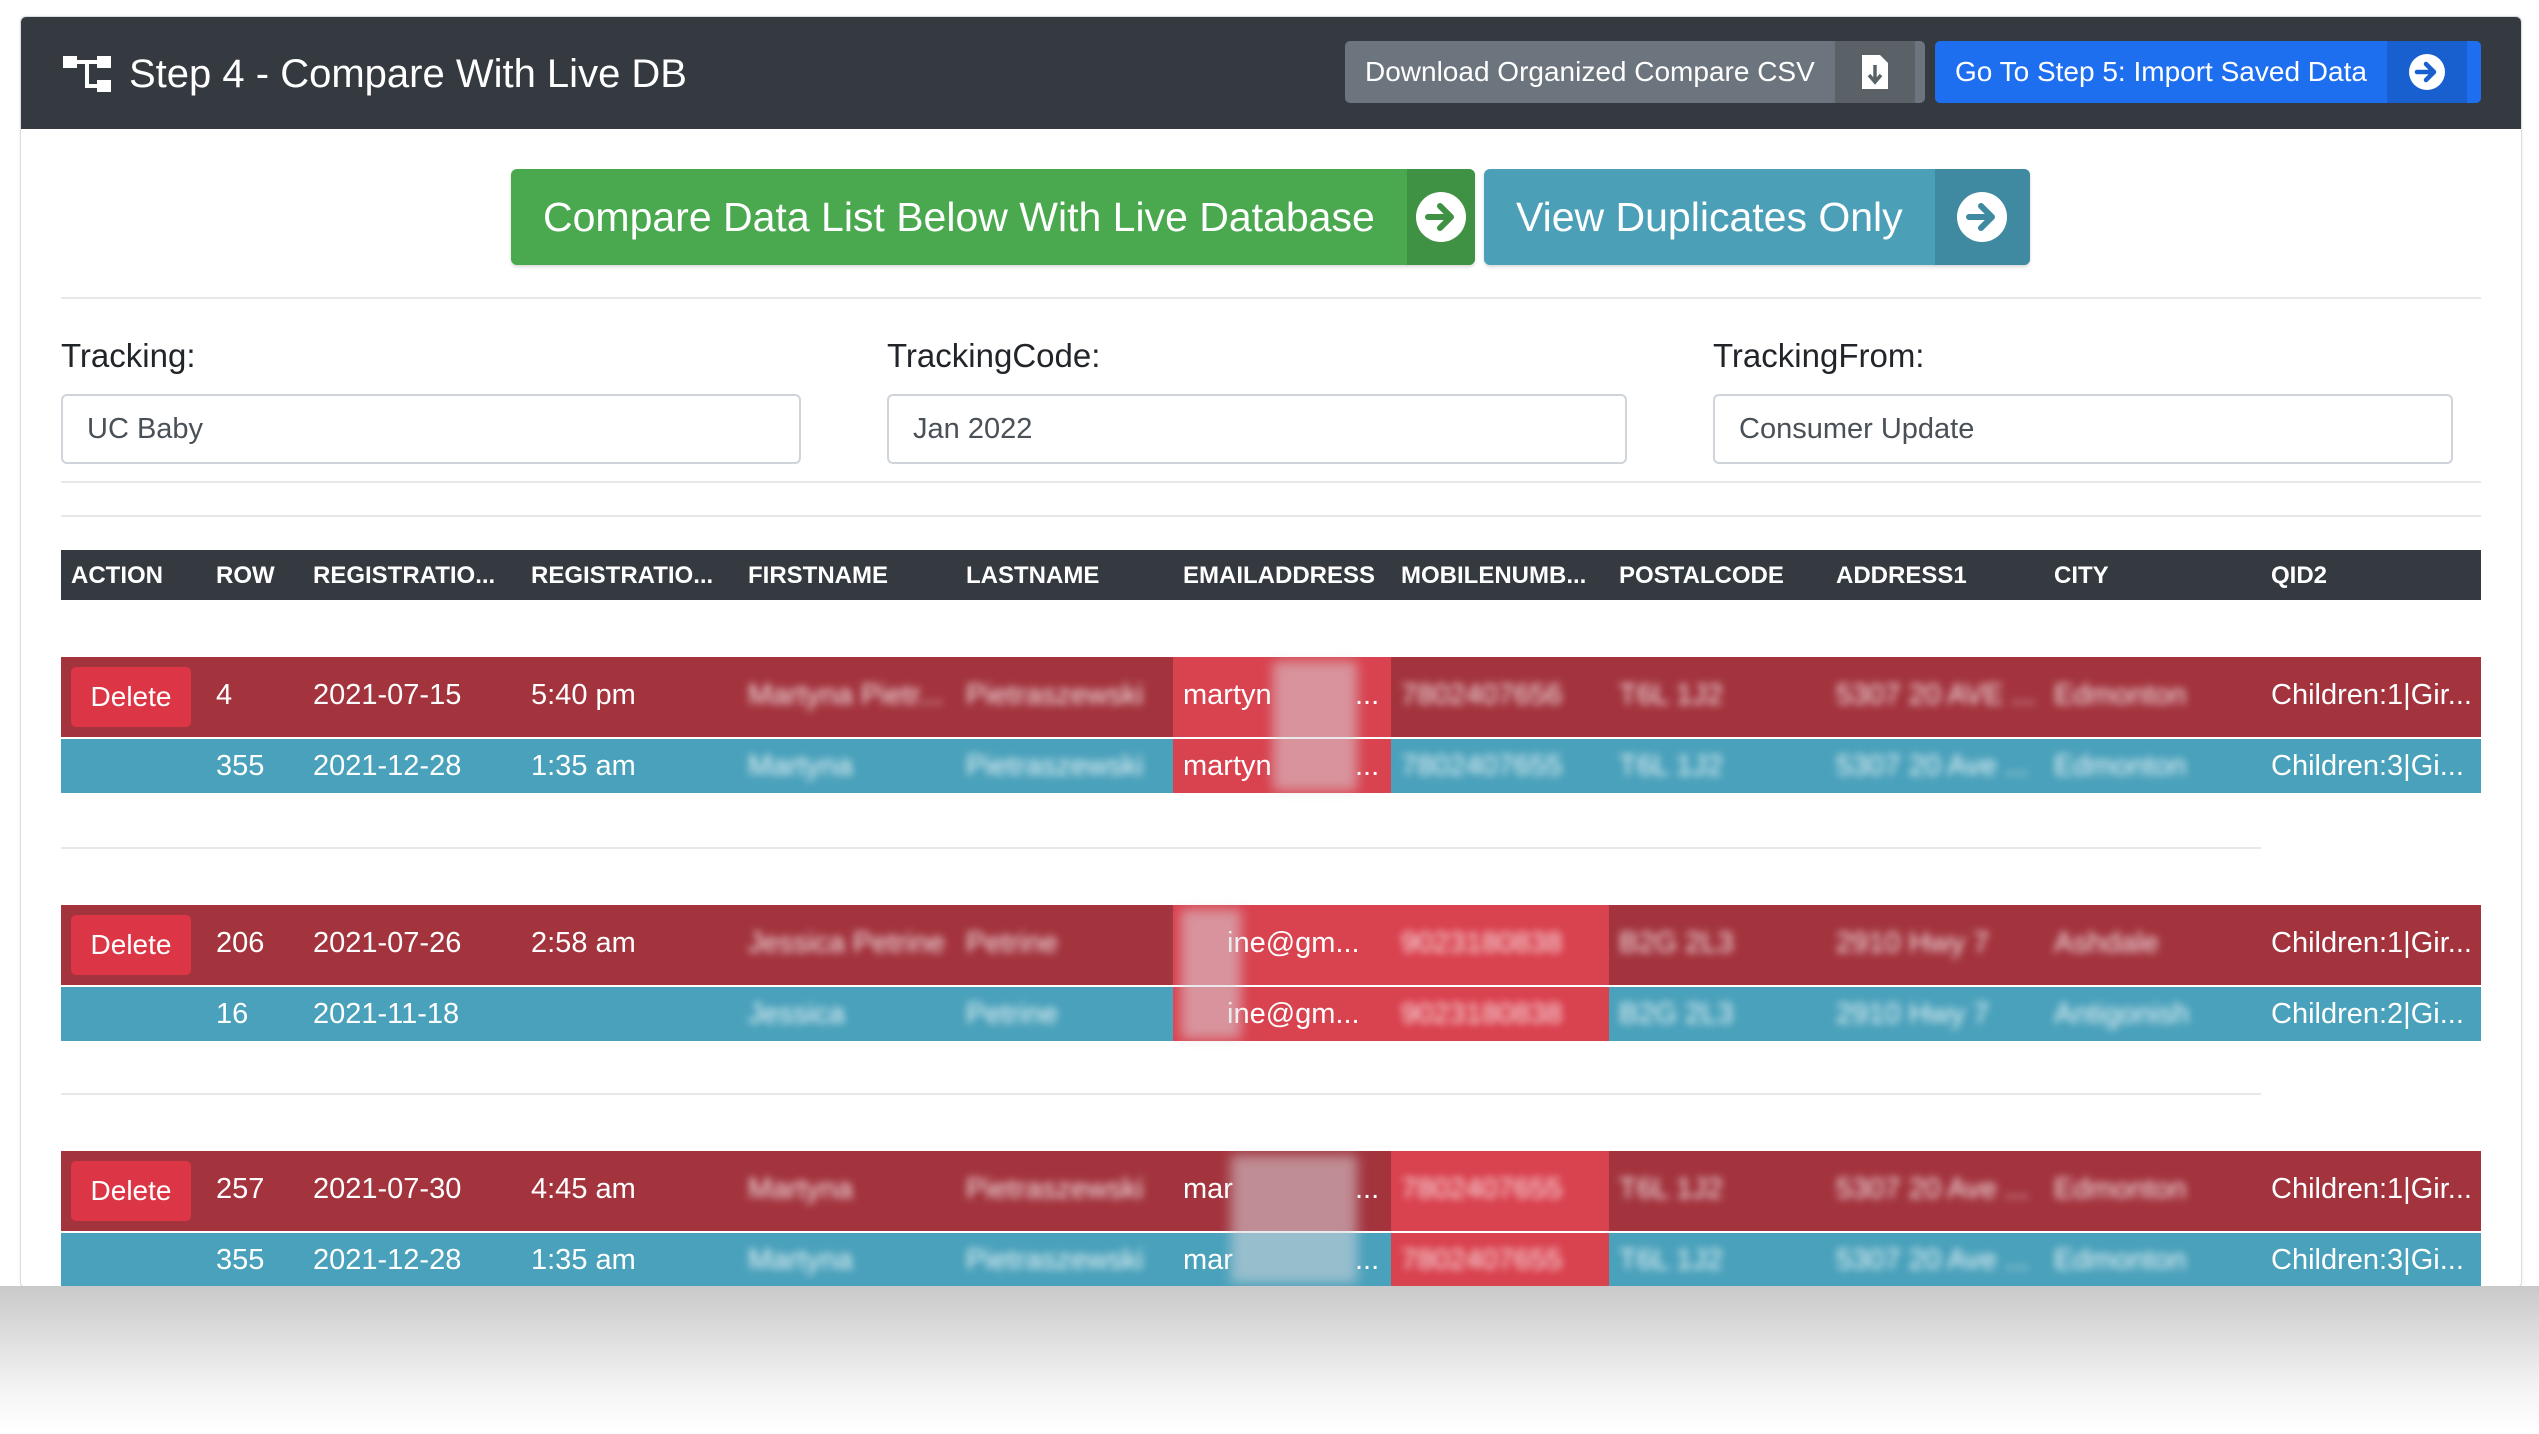 The image size is (2539, 1434). I want to click on column-header-city: CITY, so click(2081, 575).